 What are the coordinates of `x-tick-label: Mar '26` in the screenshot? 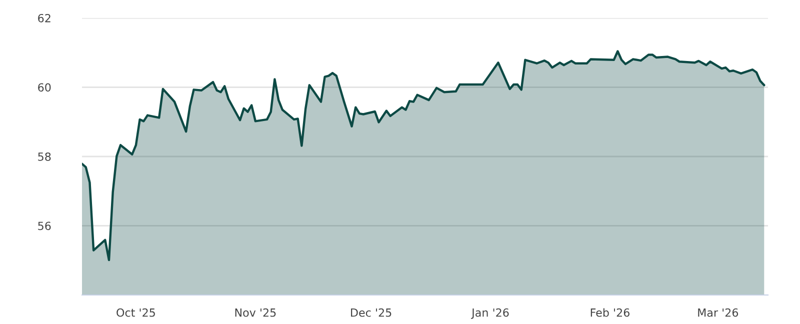 It's located at (718, 312).